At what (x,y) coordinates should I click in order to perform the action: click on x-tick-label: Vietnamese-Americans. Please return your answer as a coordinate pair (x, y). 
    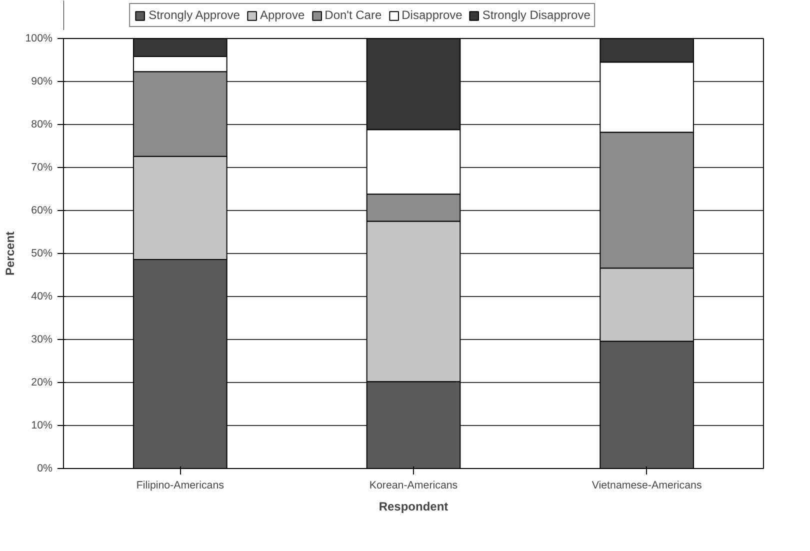
    Looking at the image, I should click on (647, 486).